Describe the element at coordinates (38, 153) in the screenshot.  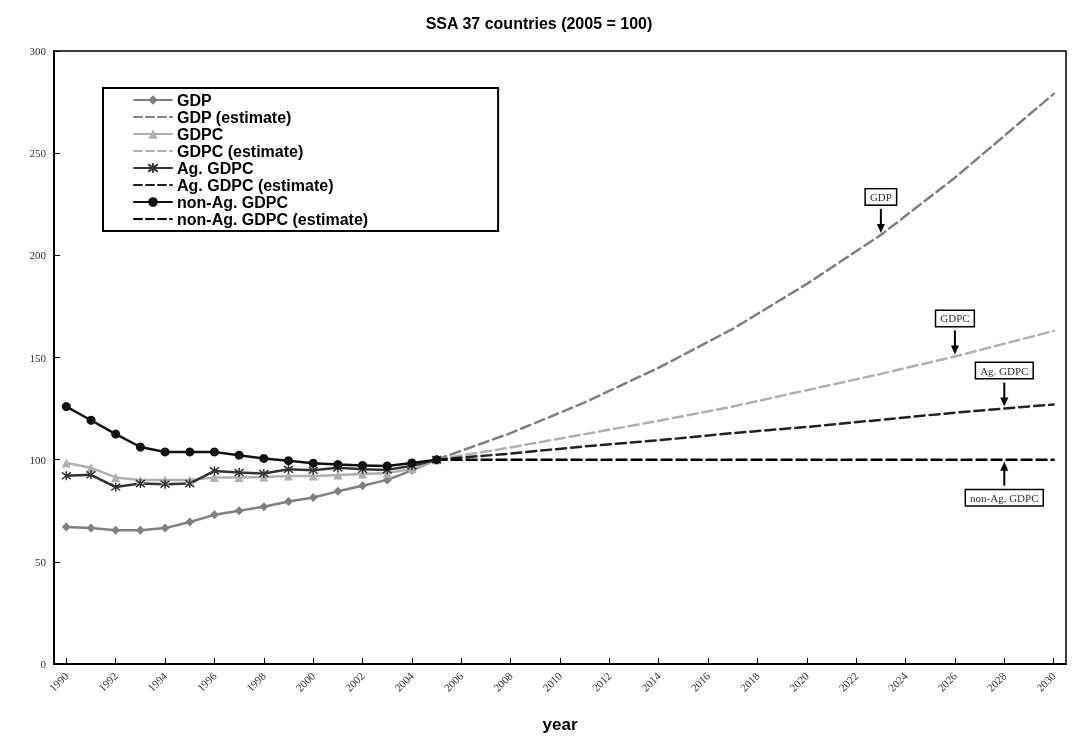
I see `y-tick-label: 250` at that location.